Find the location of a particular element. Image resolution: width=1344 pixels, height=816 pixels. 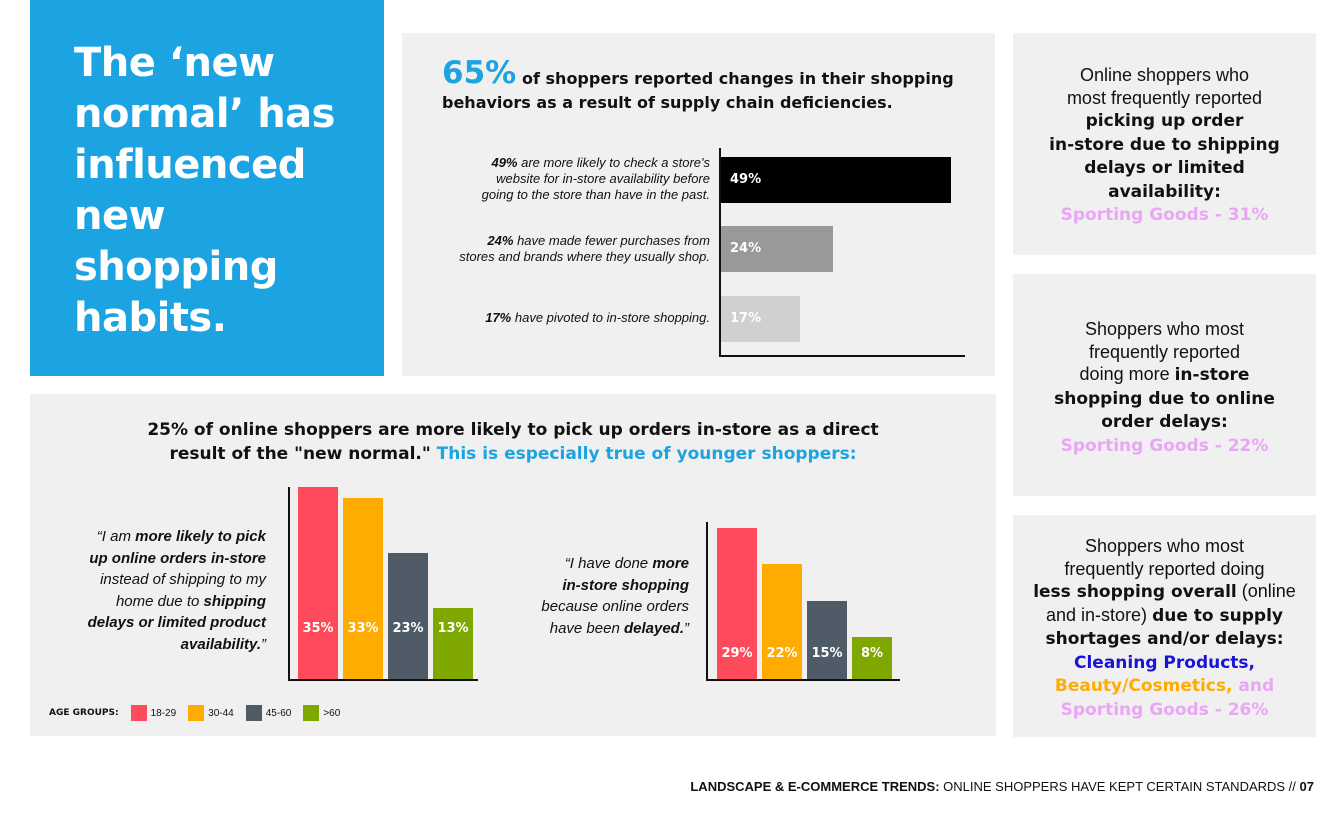

legend-item-45-60: 45-60 is located at coordinates (268, 713).